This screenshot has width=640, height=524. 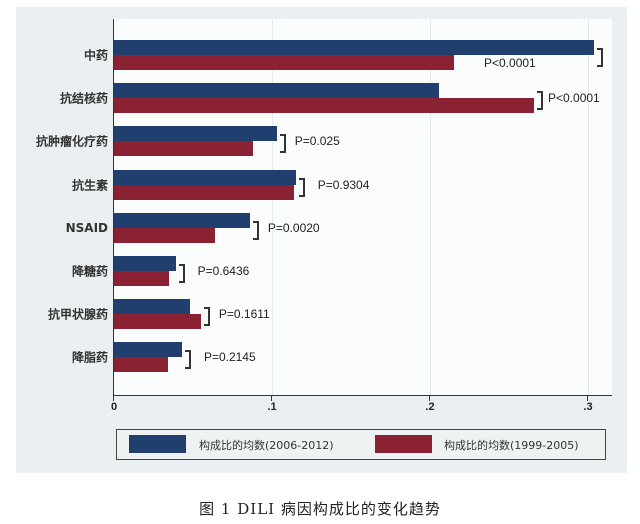 I want to click on x-tick-label: .1, so click(x=272, y=407).